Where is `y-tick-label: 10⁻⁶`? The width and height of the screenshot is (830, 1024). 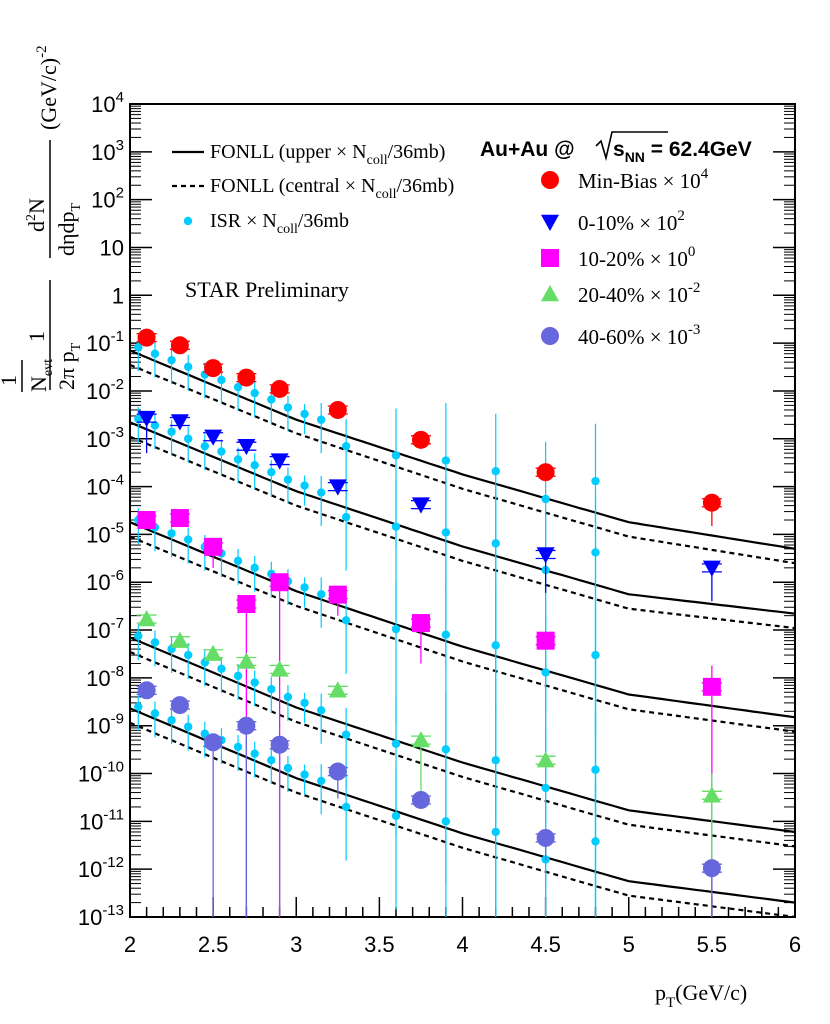
y-tick-label: 10⁻⁶ is located at coordinates (105, 581).